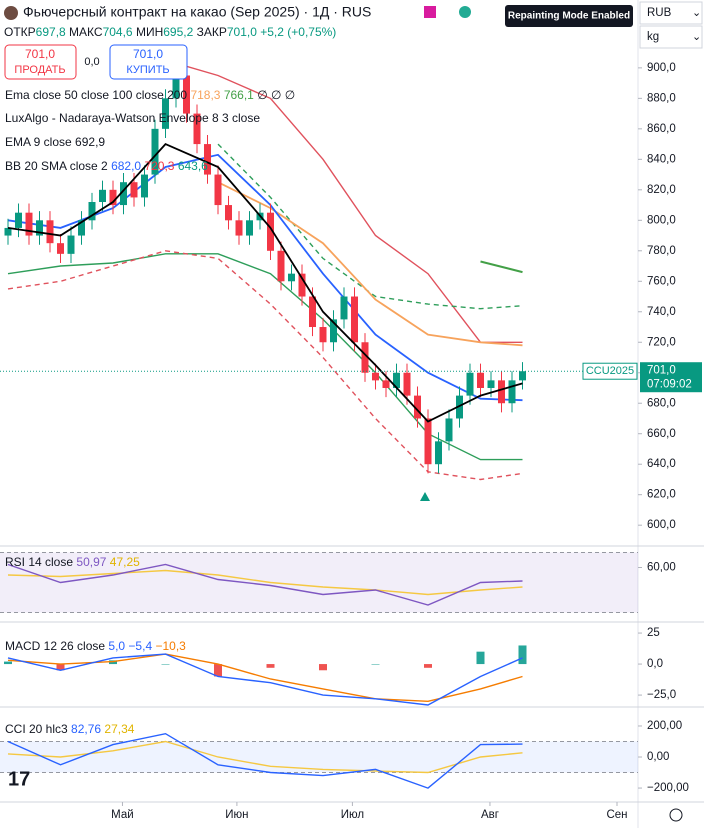 Image resolution: width=704 pixels, height=828 pixels. What do you see at coordinates (671, 377) in the screenshot?
I see `price-tag` at bounding box center [671, 377].